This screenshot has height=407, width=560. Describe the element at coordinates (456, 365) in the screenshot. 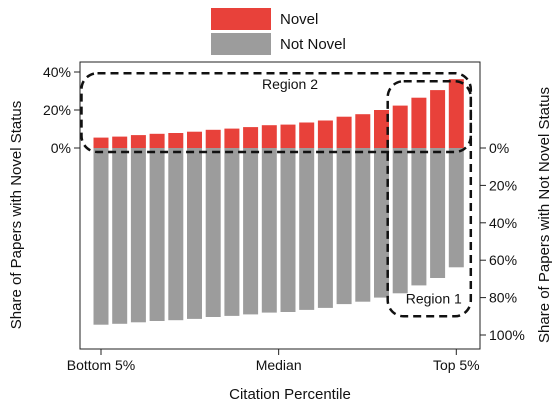

I see `x-tick-label-2: Top 5%` at that location.